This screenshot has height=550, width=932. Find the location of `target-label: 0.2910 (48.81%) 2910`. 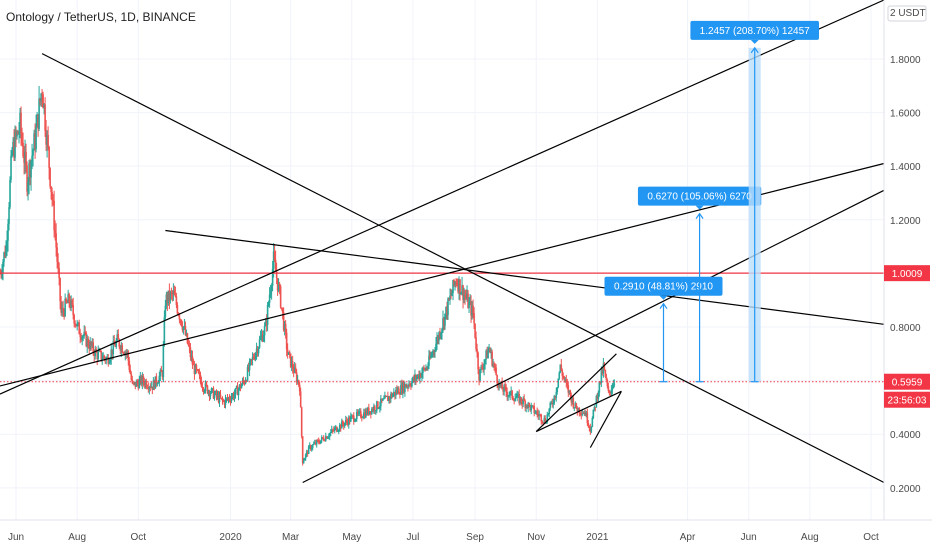

target-label: 0.2910 (48.81%) 2910 is located at coordinates (663, 288).